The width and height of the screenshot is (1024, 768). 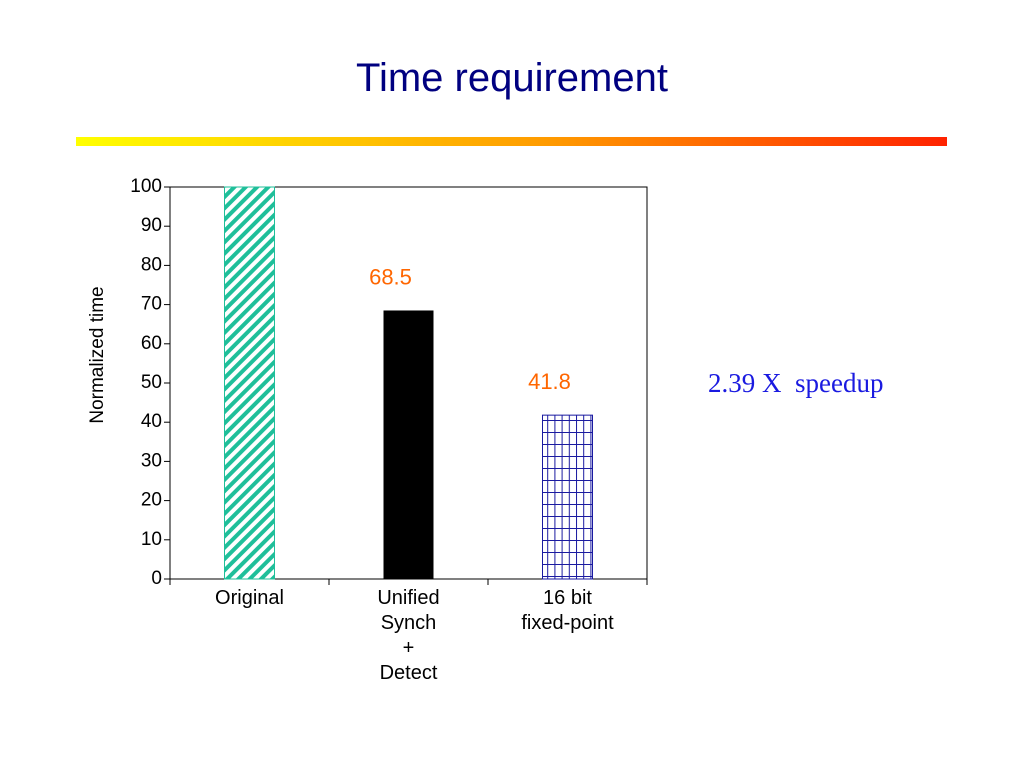 I want to click on y-tick-label: 10, so click(x=151, y=539).